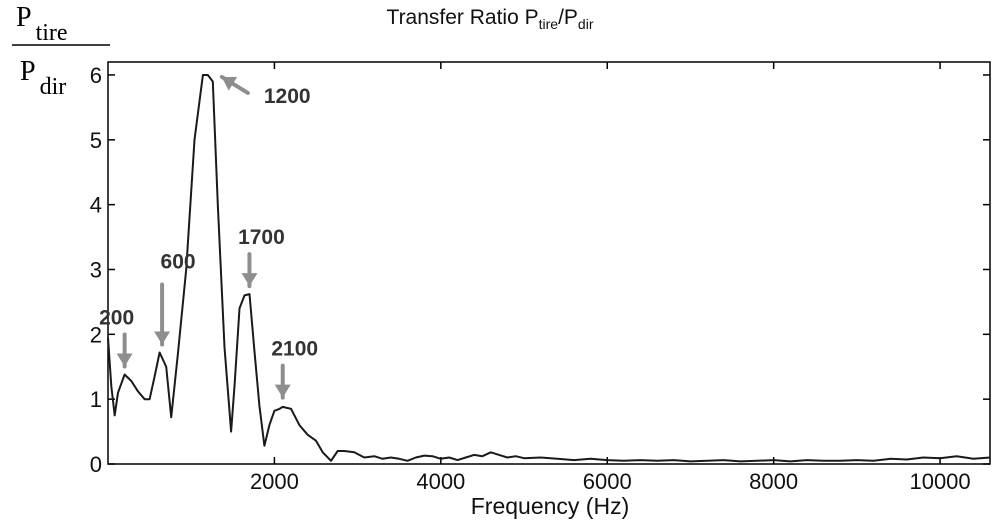 The image size is (1000, 530). What do you see at coordinates (490, 19) in the screenshot?
I see `chart-title: Transfer Ratio Ptire/Pdir` at bounding box center [490, 19].